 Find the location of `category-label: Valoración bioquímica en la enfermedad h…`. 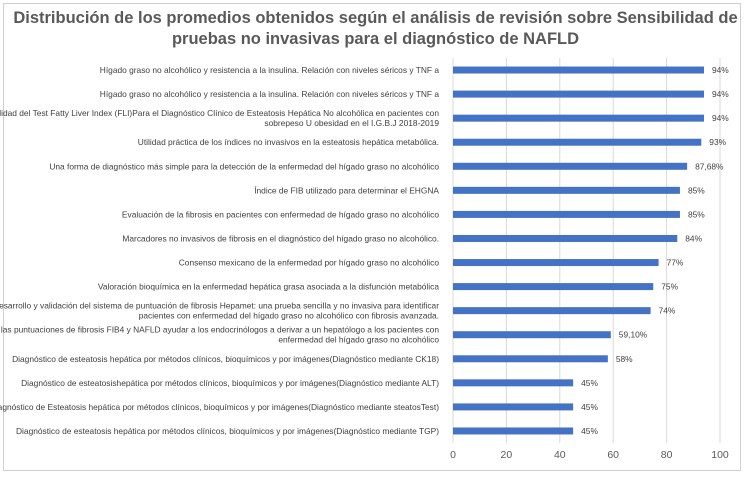

category-label: Valoración bioquímica en la enfermedad h… is located at coordinates (268, 287).